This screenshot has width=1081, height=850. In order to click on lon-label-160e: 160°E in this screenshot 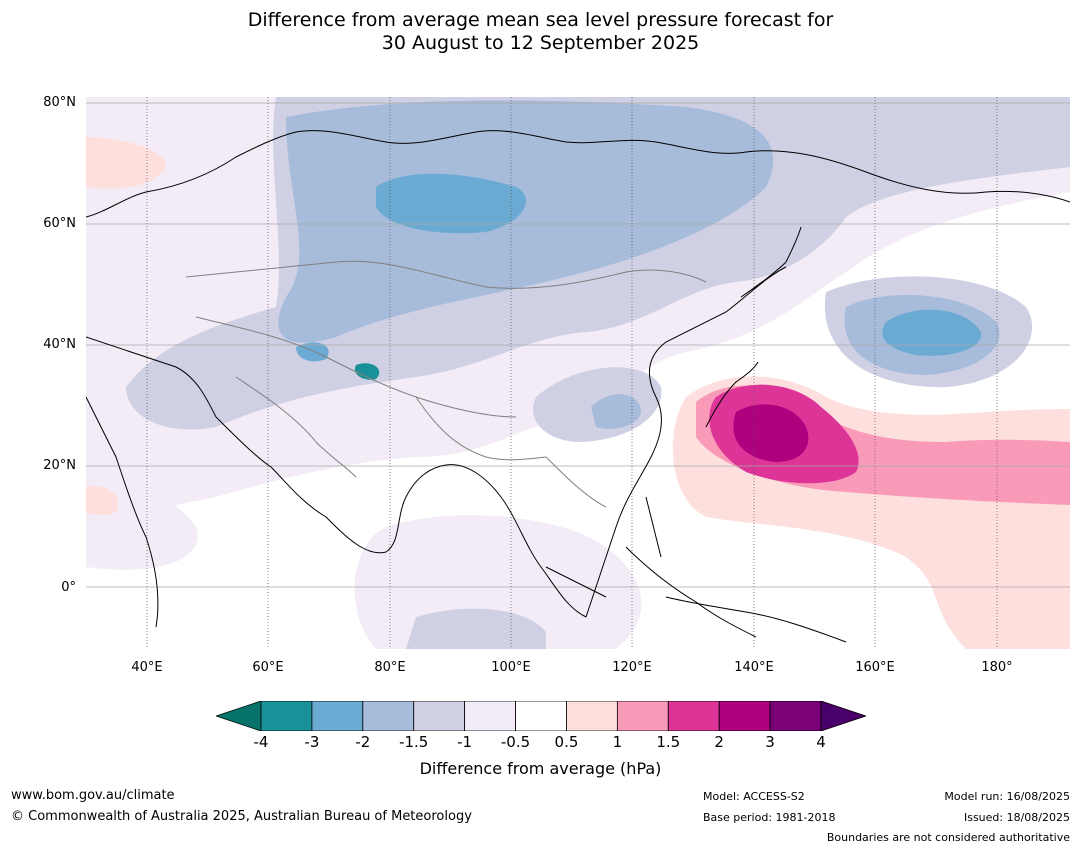, I will do `click(875, 667)`.